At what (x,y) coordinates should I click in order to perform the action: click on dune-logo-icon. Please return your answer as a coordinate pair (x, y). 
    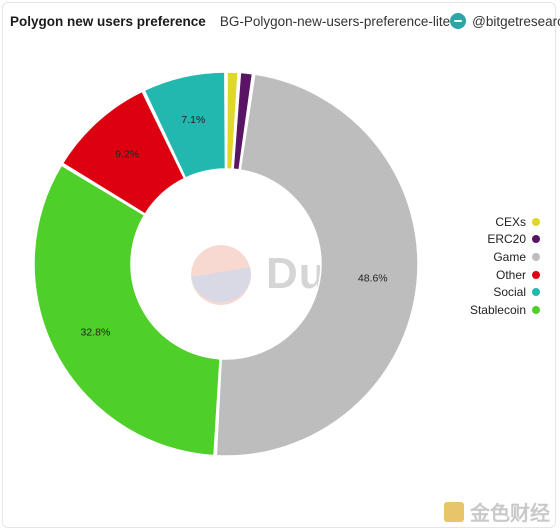
    Looking at the image, I should click on (221, 275).